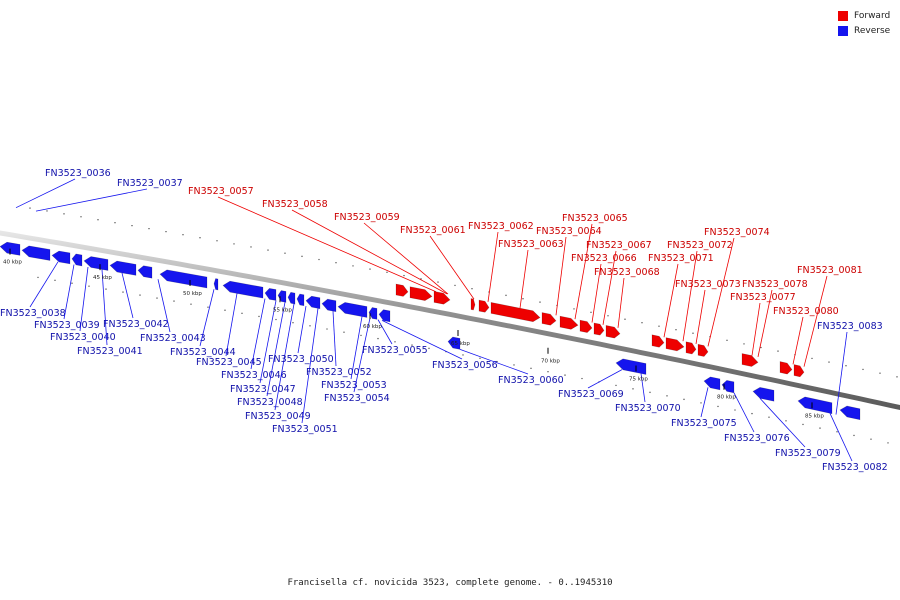 The height and width of the screenshot is (600, 900). Describe the element at coordinates (531, 380) in the screenshot. I see `gene-label: FN3523_0060` at that location.